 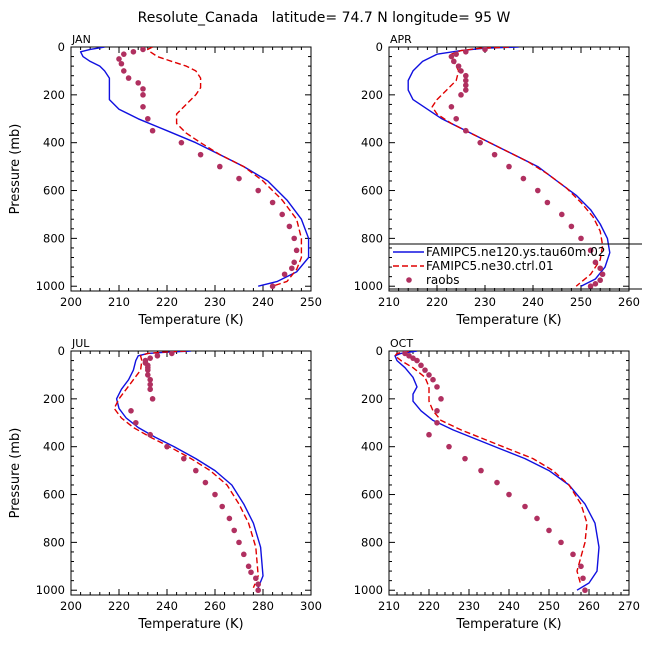 What do you see at coordinates (15, 169) in the screenshot?
I see `y-axis-label: Pressure (mb)` at bounding box center [15, 169].